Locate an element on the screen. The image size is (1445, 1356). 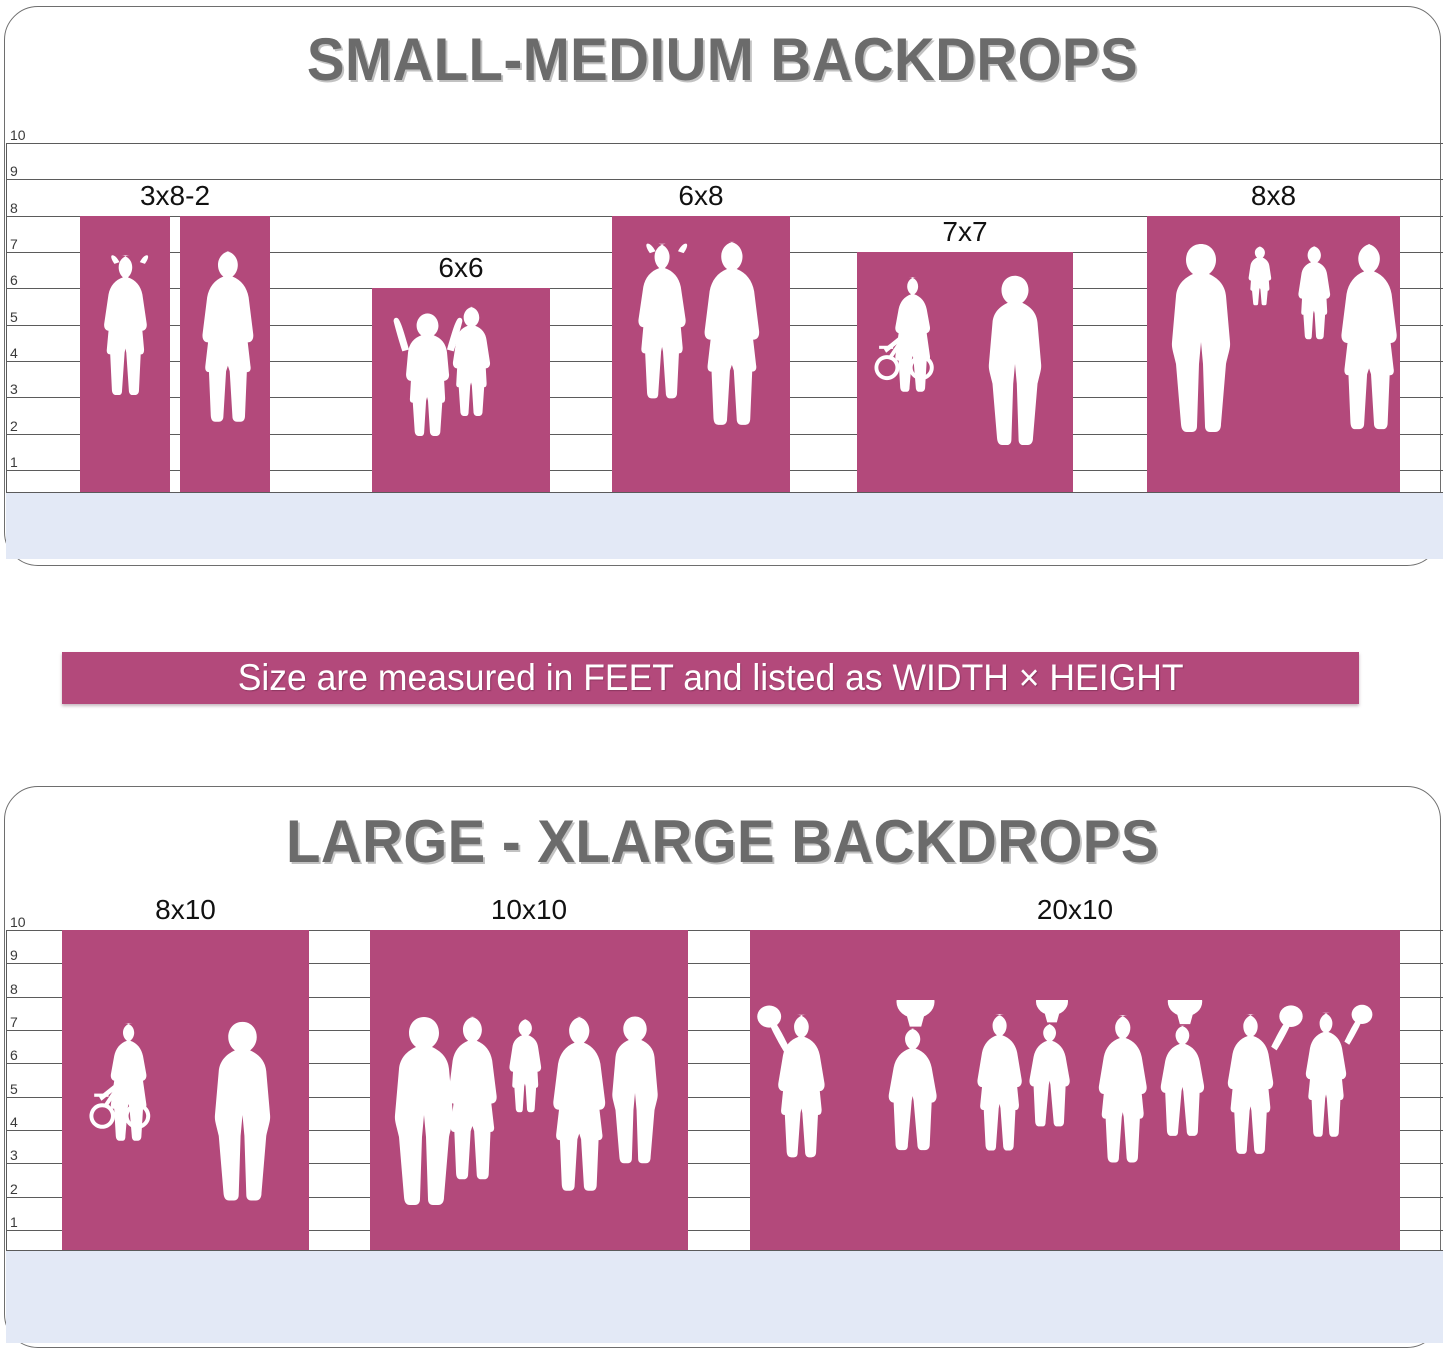
floor-strip-bottom is located at coordinates (724, 1296).